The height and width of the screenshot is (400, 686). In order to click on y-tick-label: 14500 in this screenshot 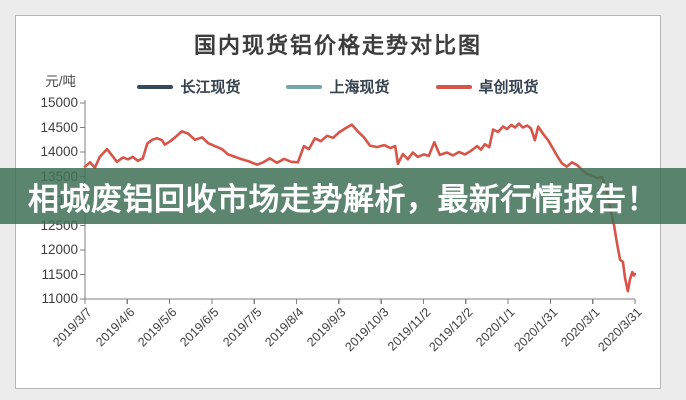, I will do `click(59, 127)`.